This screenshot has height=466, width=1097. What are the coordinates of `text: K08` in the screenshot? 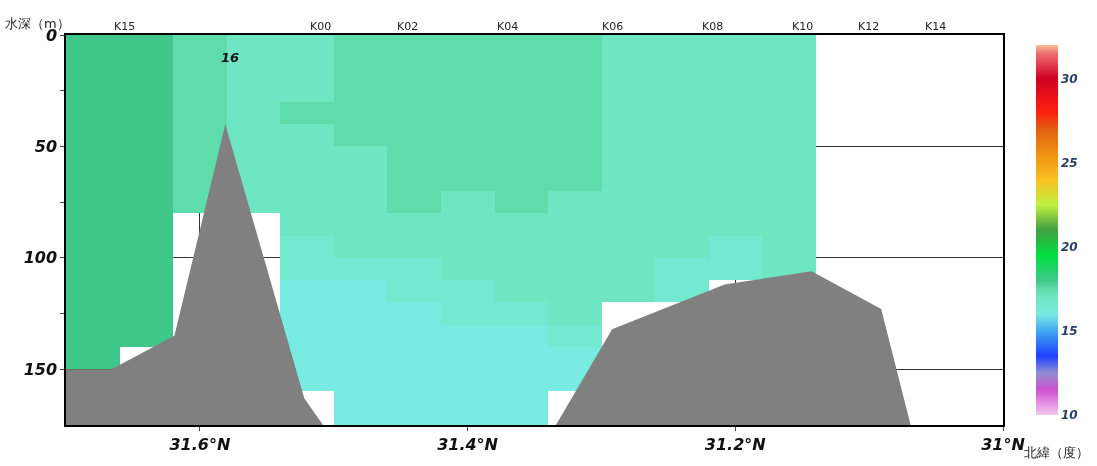 It's located at (713, 26).